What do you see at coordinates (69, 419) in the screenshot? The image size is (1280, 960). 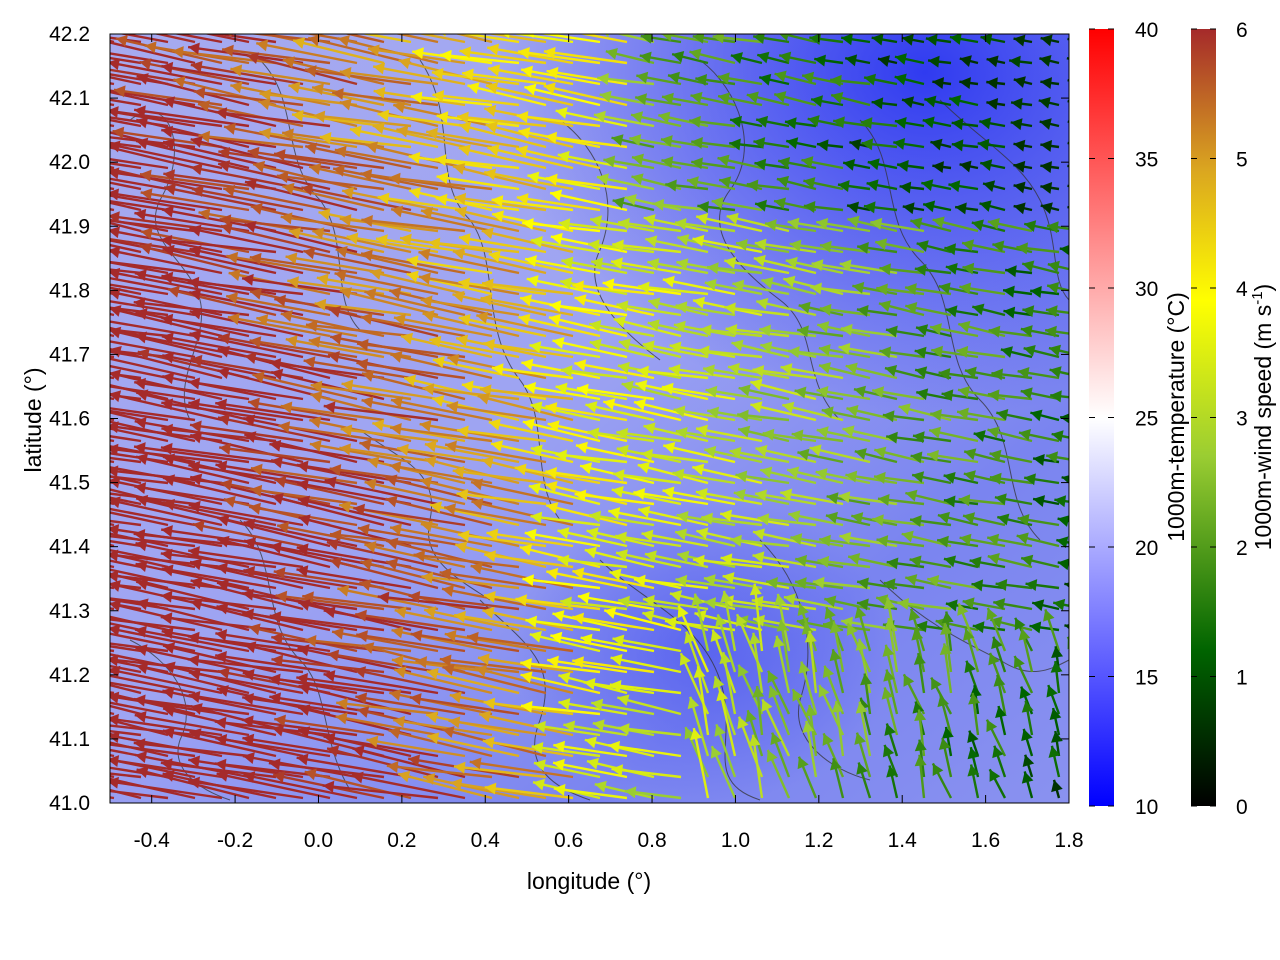 I see `y-tick-label: 41.6` at bounding box center [69, 419].